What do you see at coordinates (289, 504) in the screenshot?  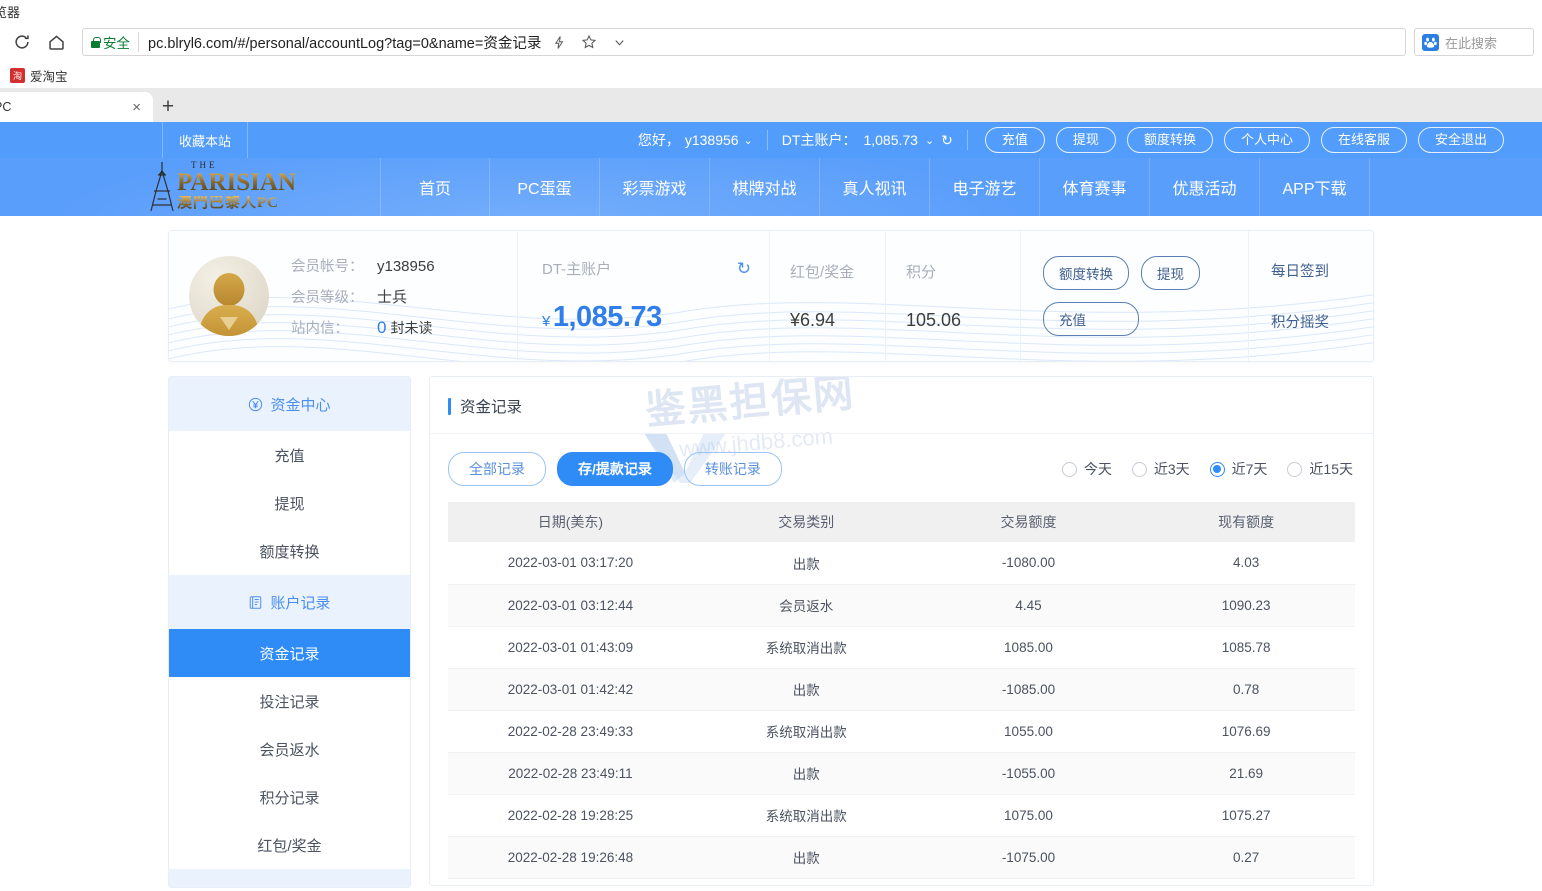 I see `sidebar-item-withdraw: 提现` at bounding box center [289, 504].